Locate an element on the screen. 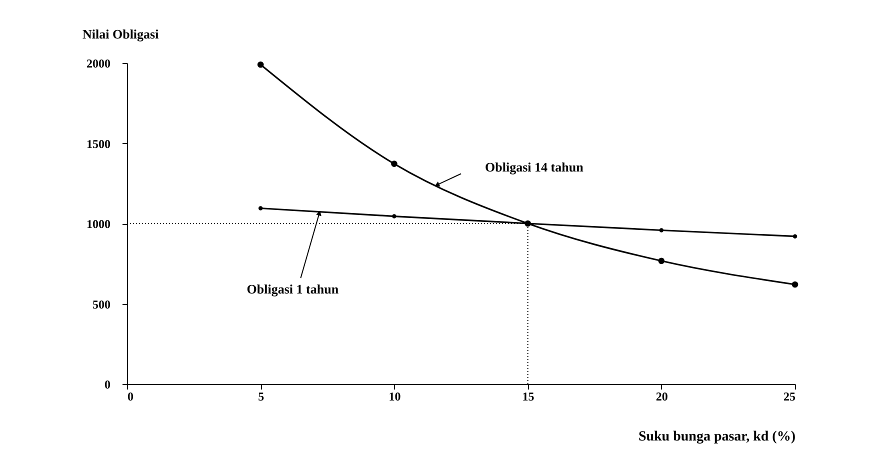 This screenshot has width=870, height=466. y-tick-label: 1000 is located at coordinates (98, 224).